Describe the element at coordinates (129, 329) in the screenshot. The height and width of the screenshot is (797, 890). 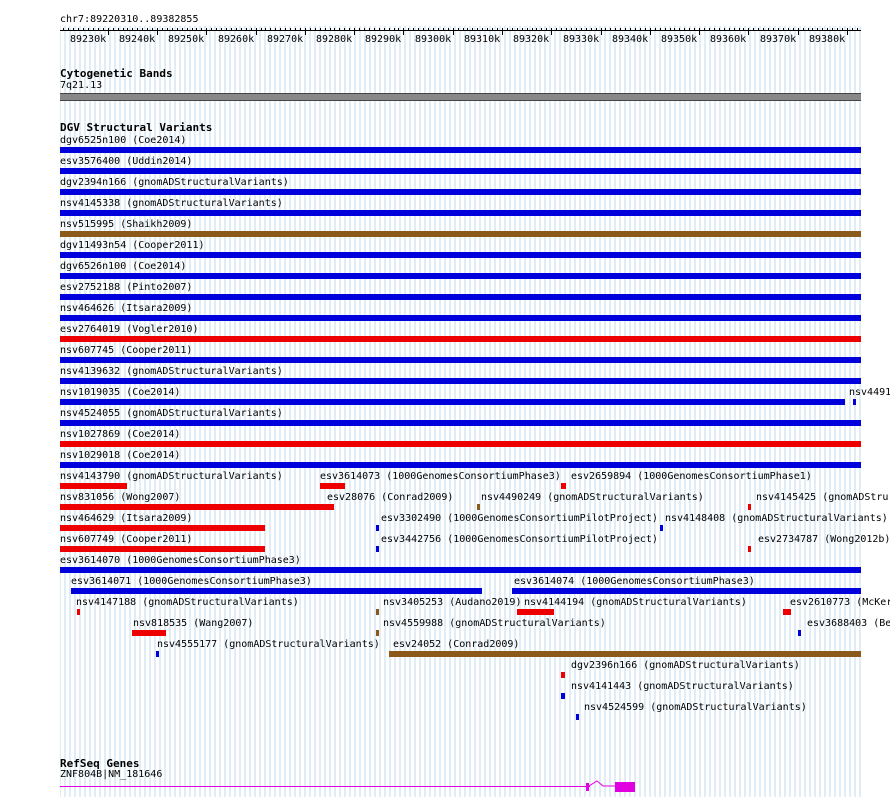
I see `variant-label: esv2764019 (Vogler2010)` at that location.